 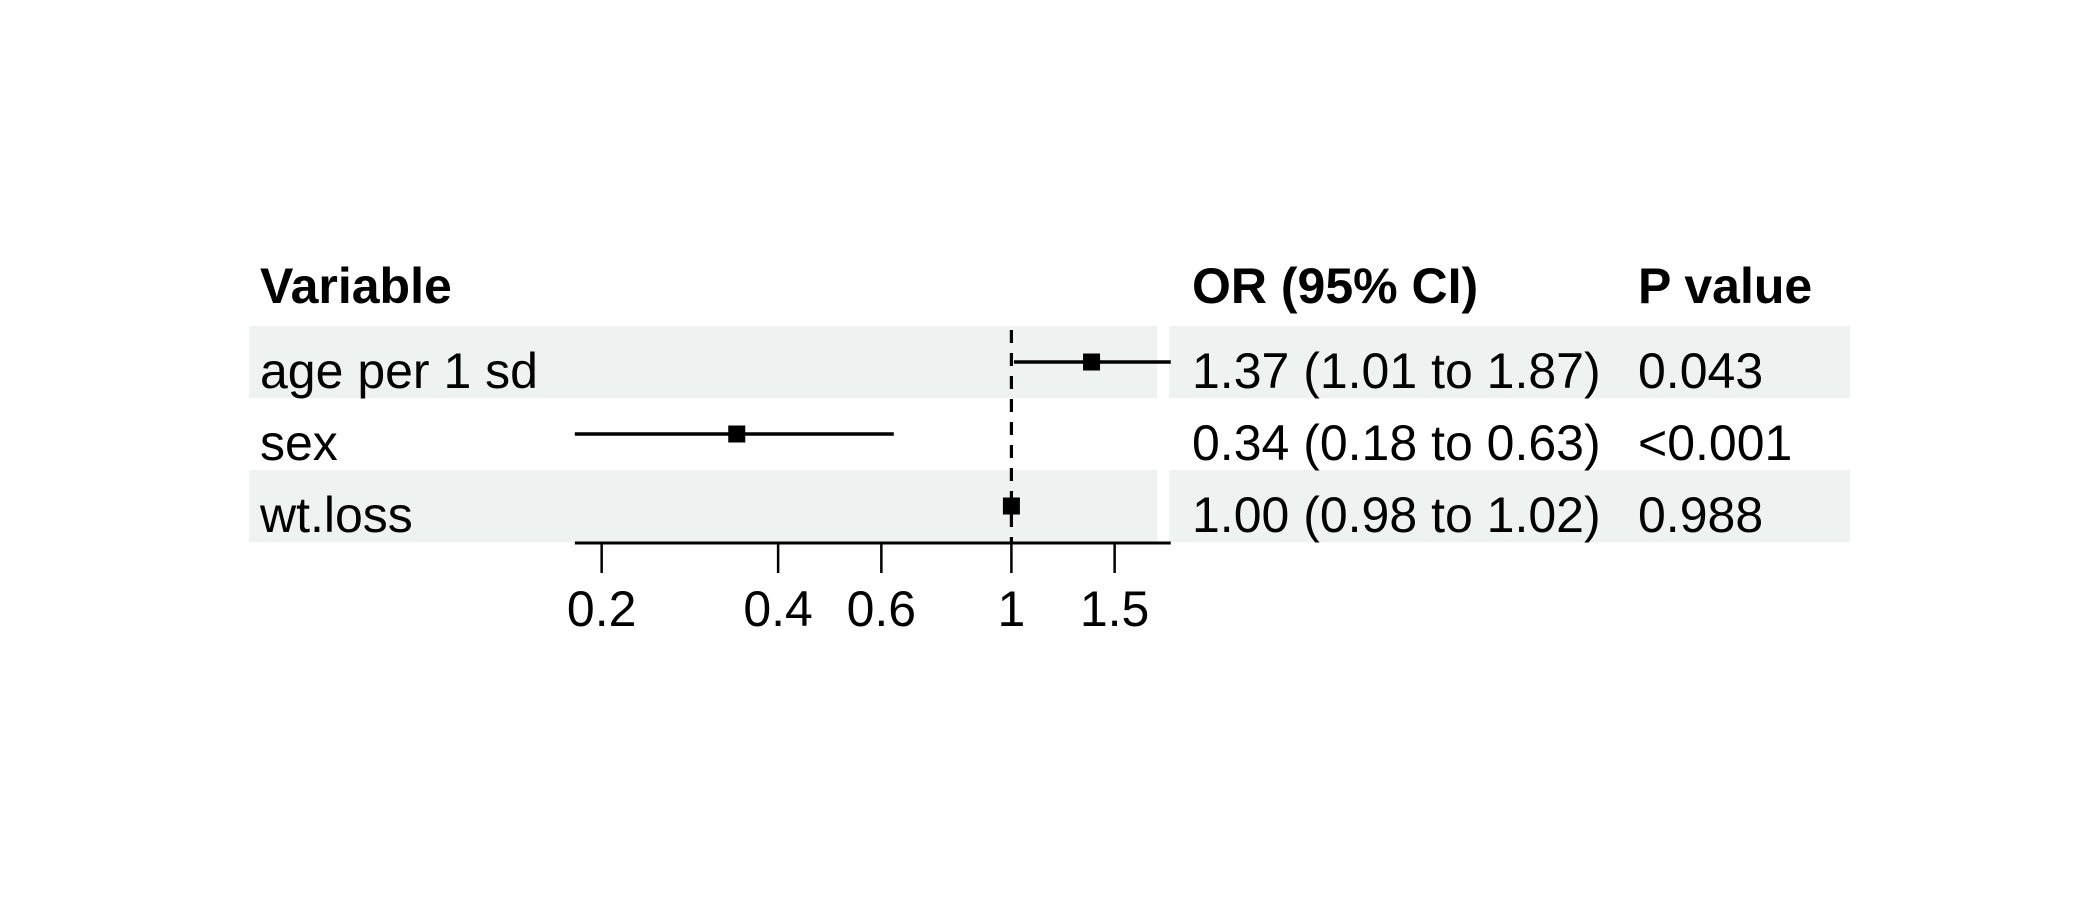 What do you see at coordinates (399, 371) in the screenshot?
I see `row-variable-label: age per 1 sd` at bounding box center [399, 371].